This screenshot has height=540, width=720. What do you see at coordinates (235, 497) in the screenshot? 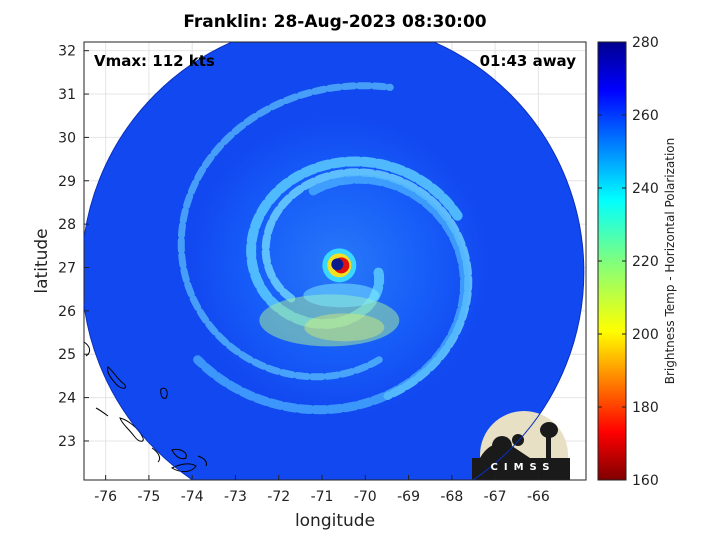
I see `x-tick-label: -73` at bounding box center [235, 497].